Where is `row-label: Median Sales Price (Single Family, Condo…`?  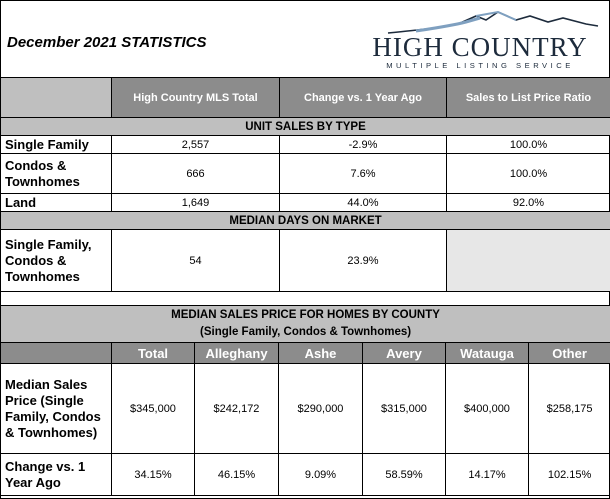 row-label: Median Sales Price (Single Family, Condo… is located at coordinates (56, 408).